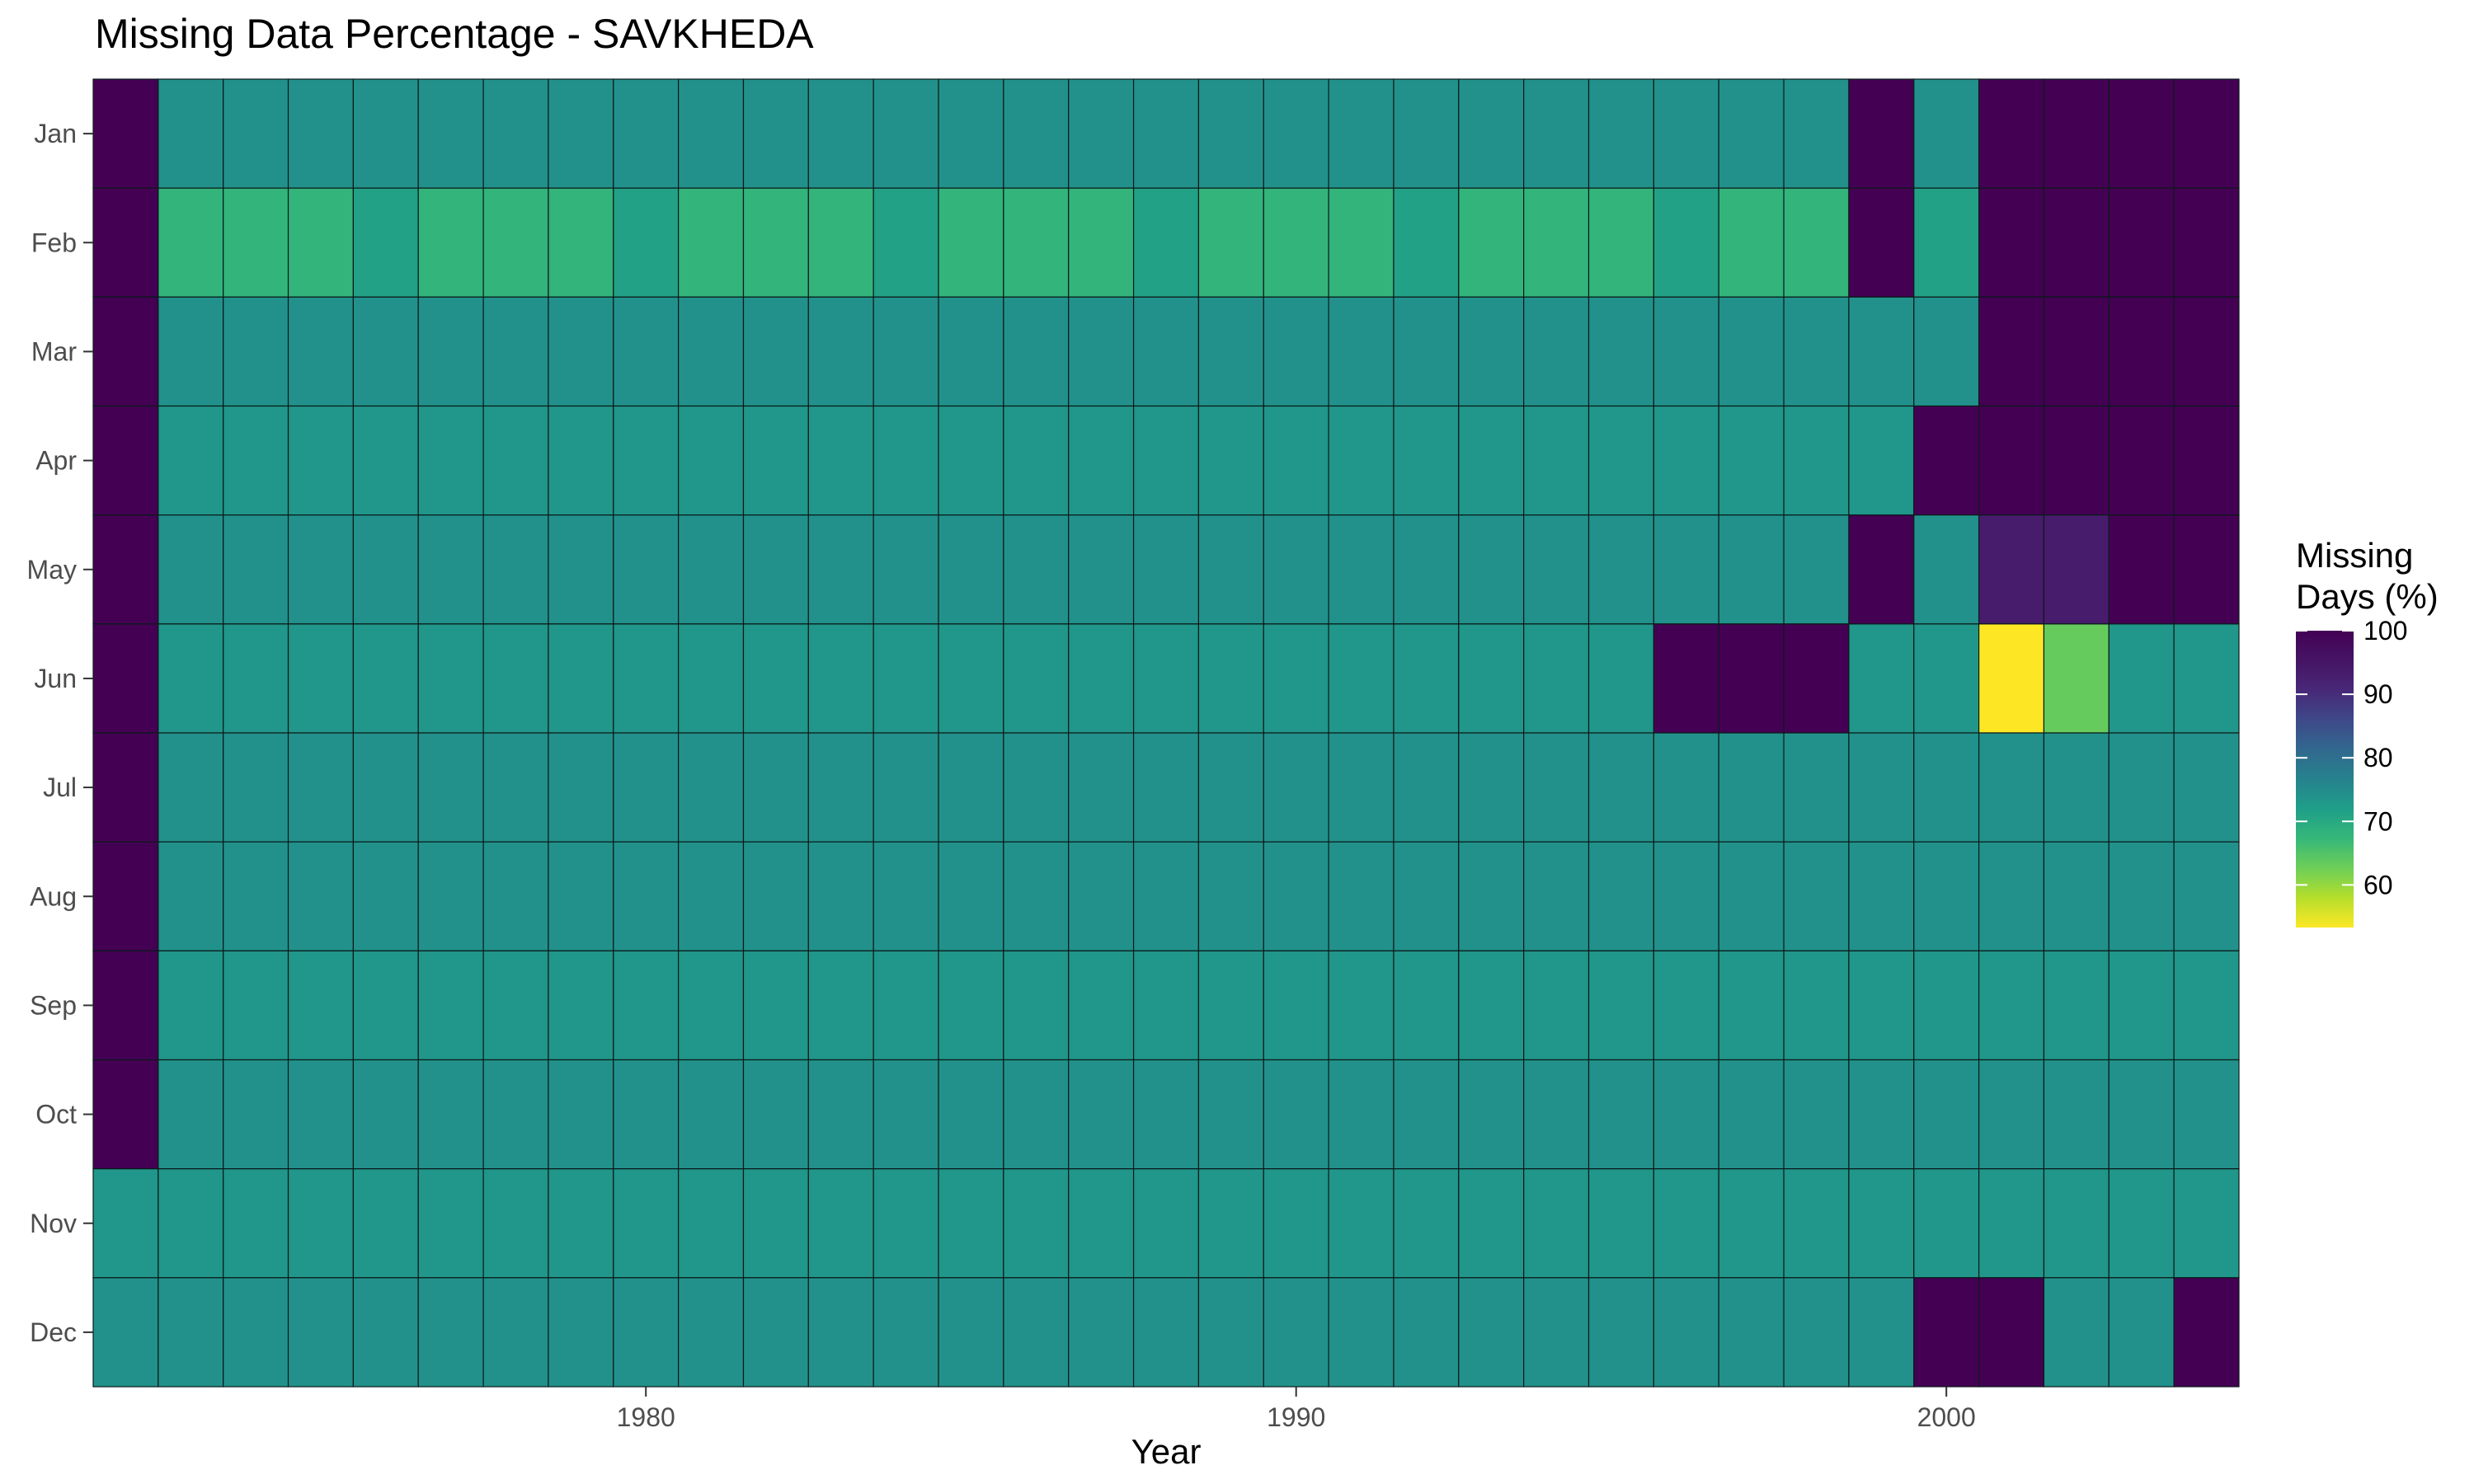 This screenshot has width=2474, height=1484. Describe the element at coordinates (971, 1223) in the screenshot. I see `heatmap-cell-nov-1985` at that location.